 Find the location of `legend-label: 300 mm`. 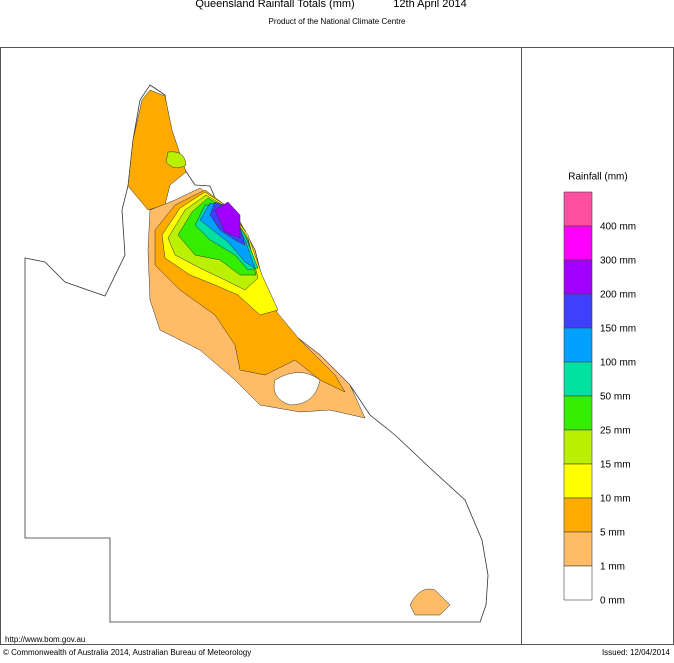

legend-label: 300 mm is located at coordinates (618, 261).